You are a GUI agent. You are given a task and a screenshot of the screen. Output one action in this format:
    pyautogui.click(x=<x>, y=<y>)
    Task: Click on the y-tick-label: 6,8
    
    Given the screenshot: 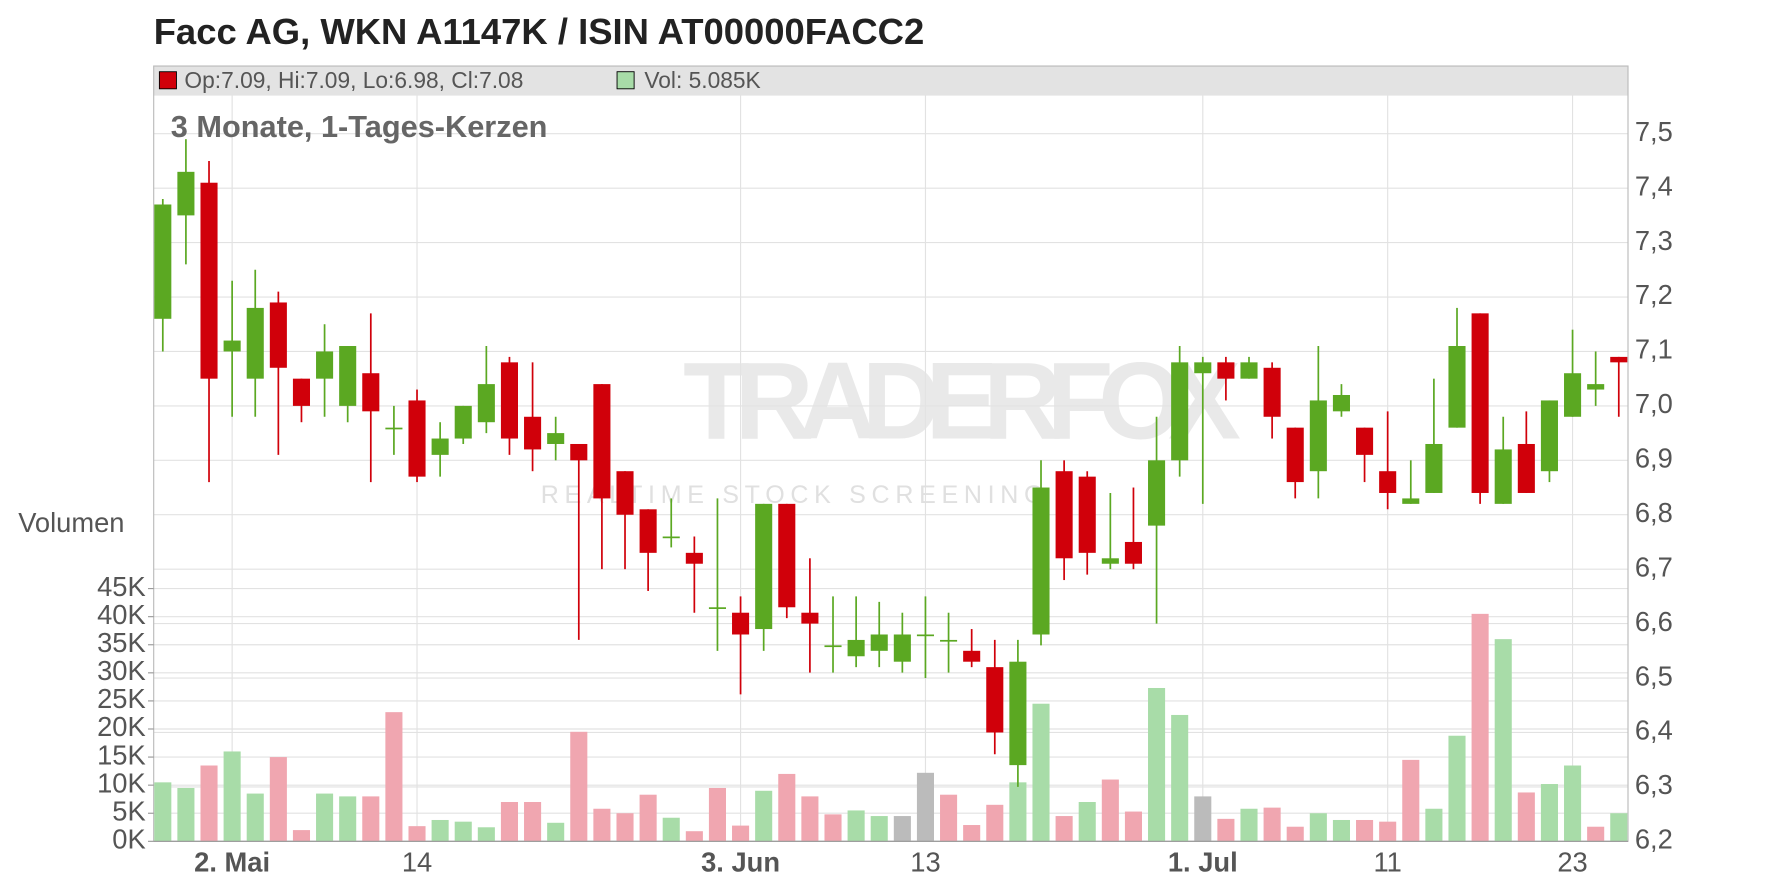 What is the action you would take?
    pyautogui.click(x=1654, y=512)
    